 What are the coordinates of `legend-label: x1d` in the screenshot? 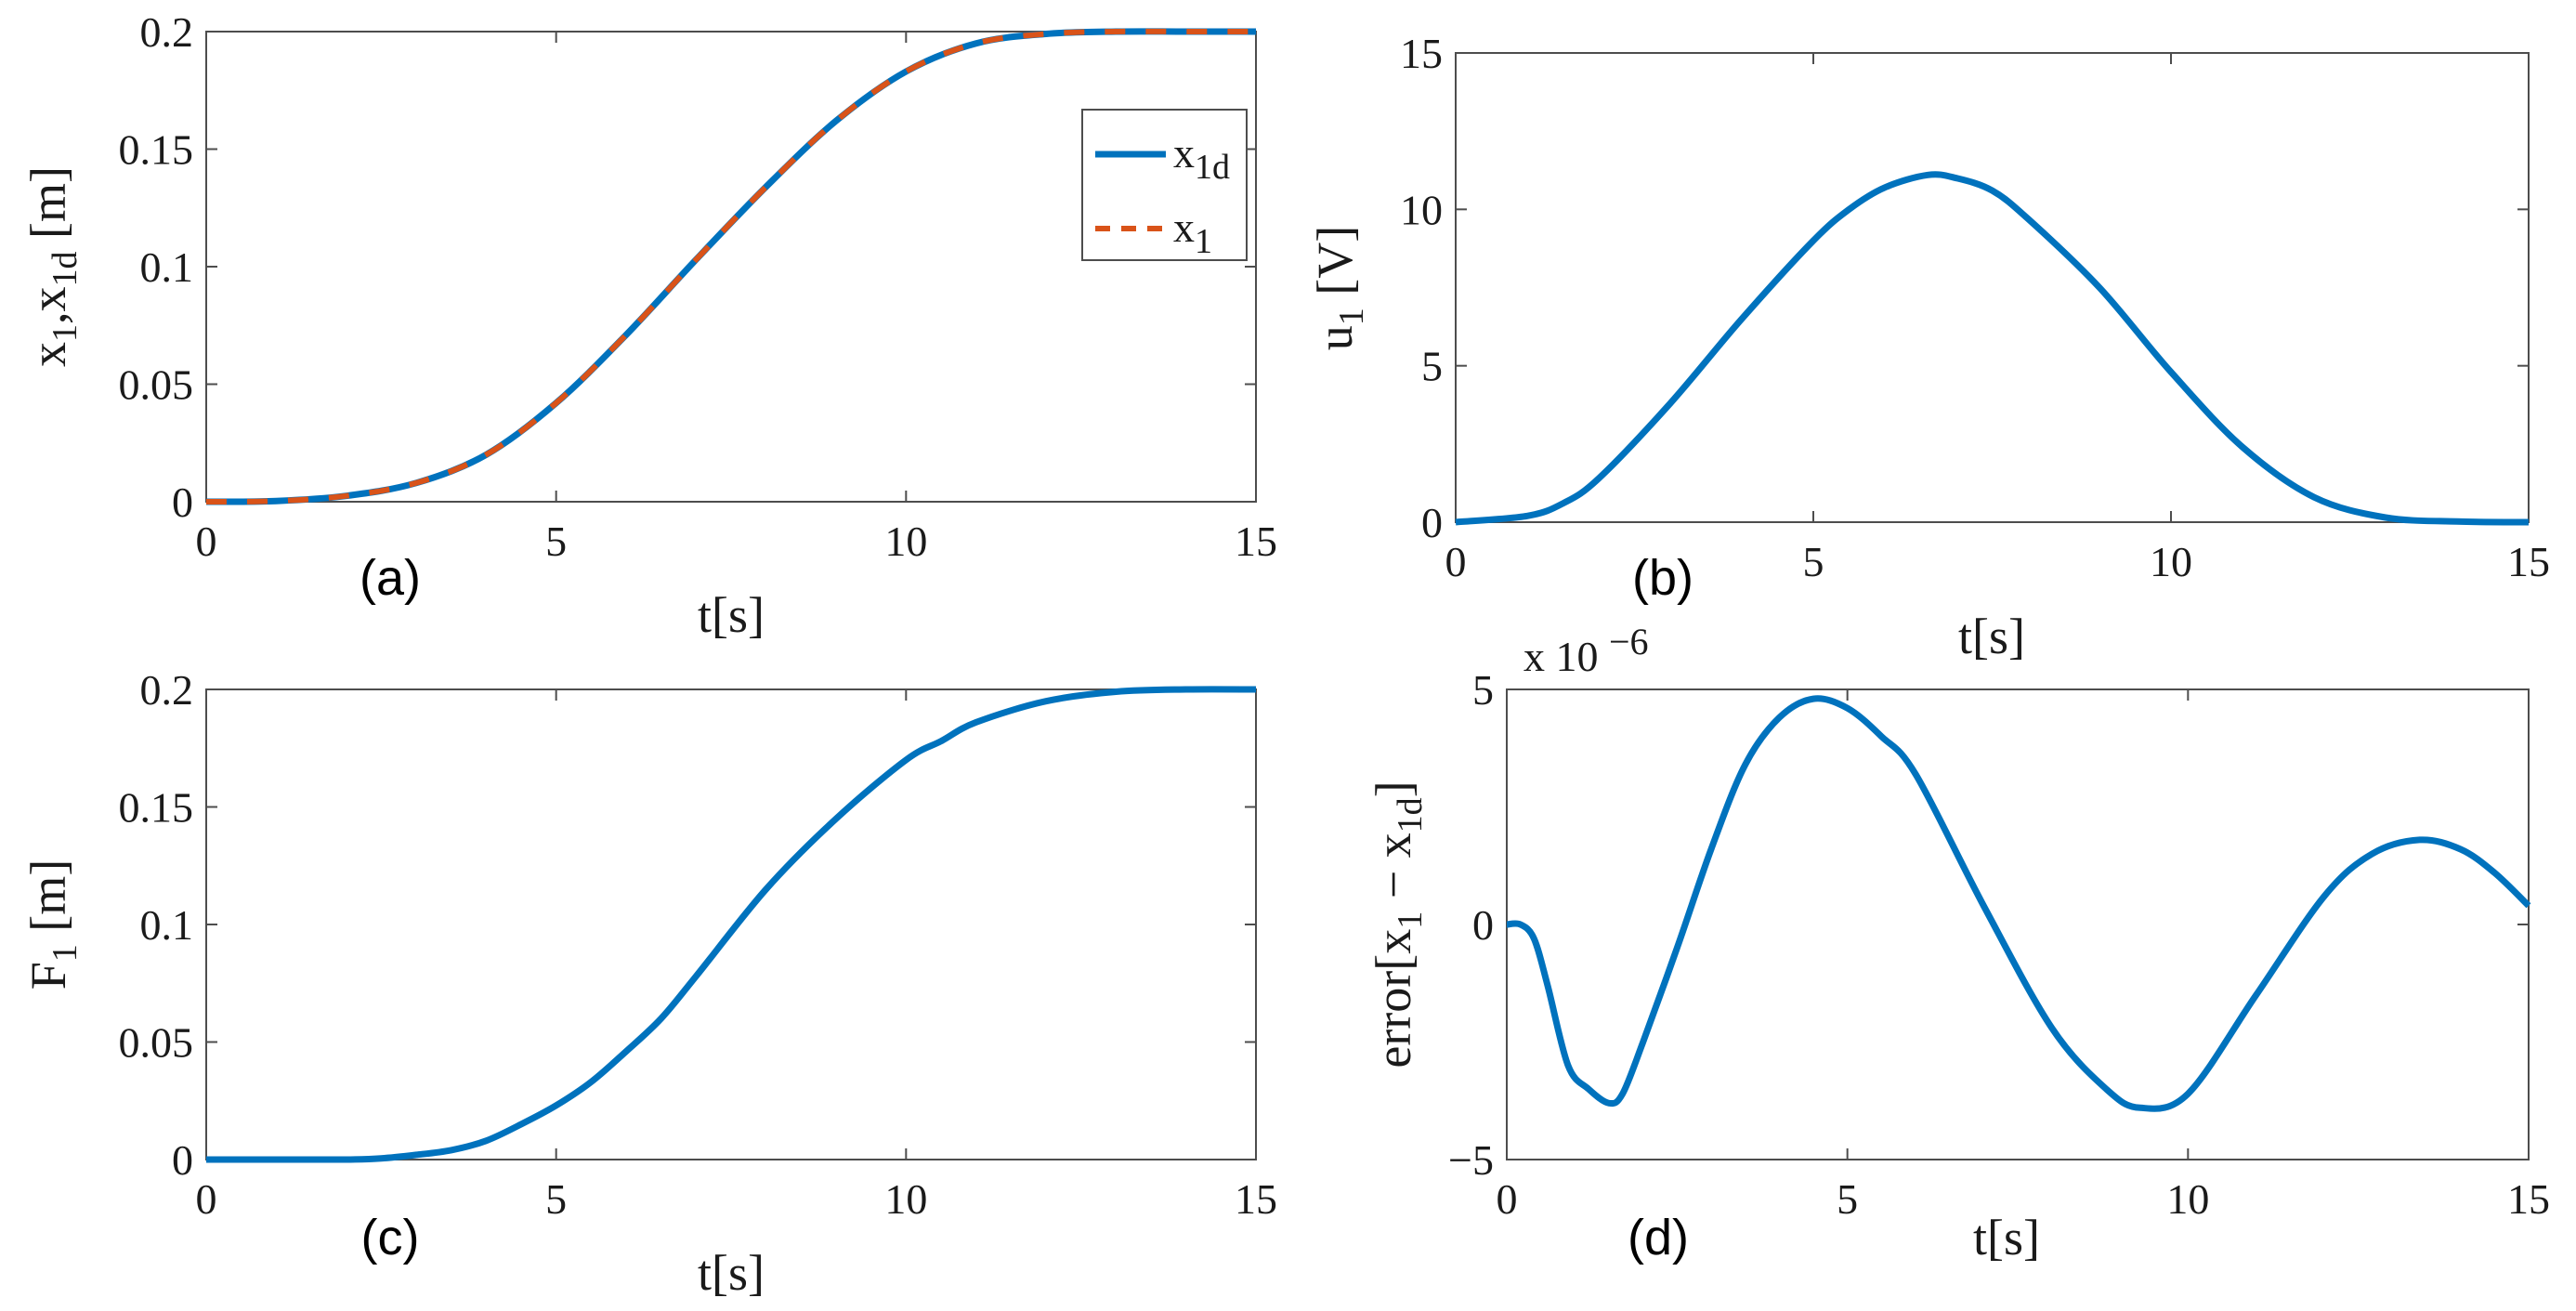 It's located at (1201, 158).